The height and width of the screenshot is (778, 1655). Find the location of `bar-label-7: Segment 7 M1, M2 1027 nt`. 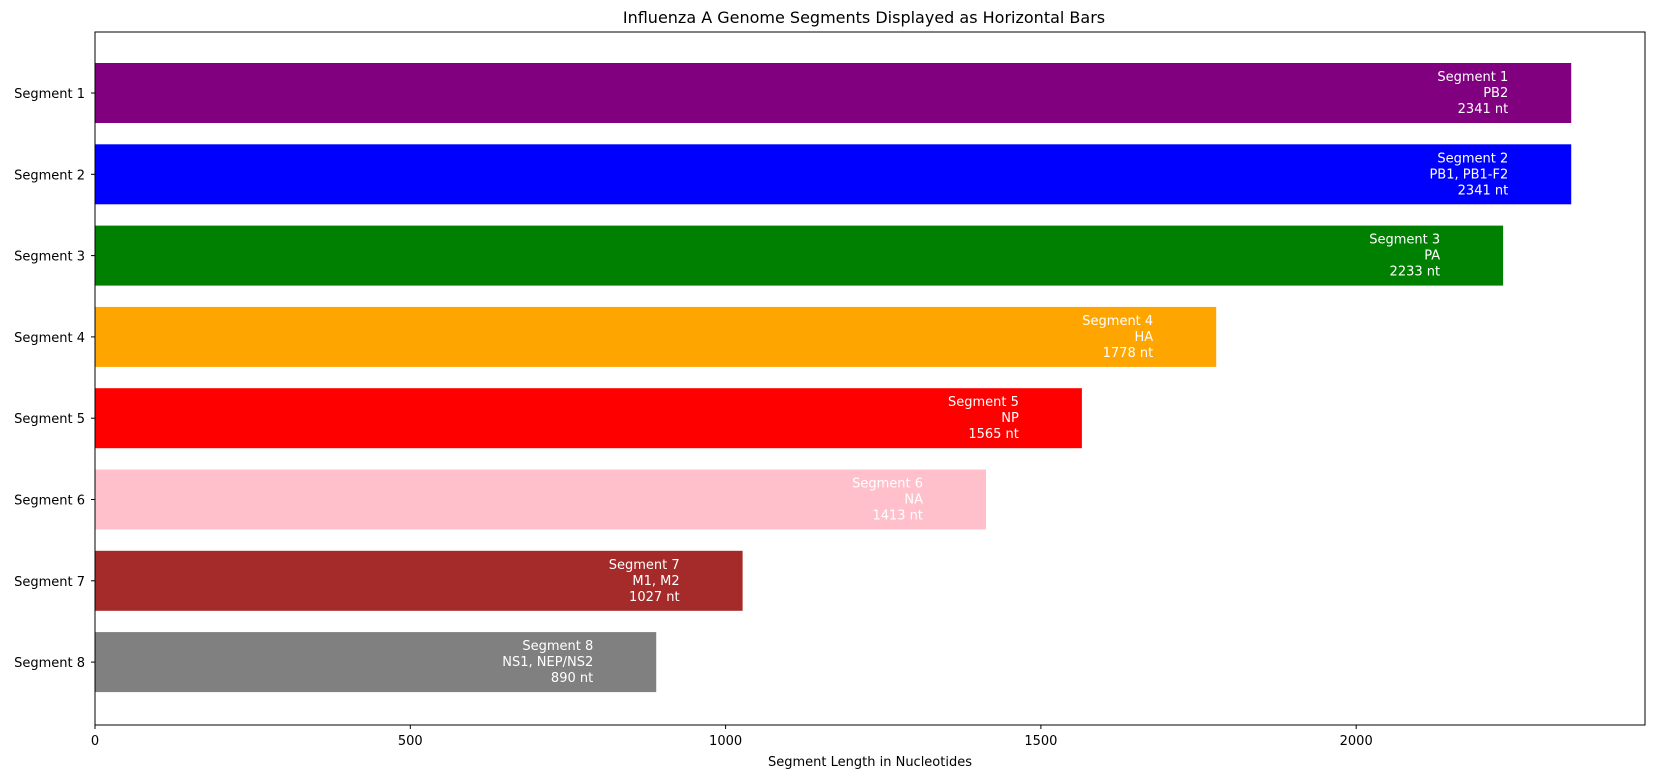

bar-label-7: Segment 7 M1, M2 1027 nt is located at coordinates (644, 581).